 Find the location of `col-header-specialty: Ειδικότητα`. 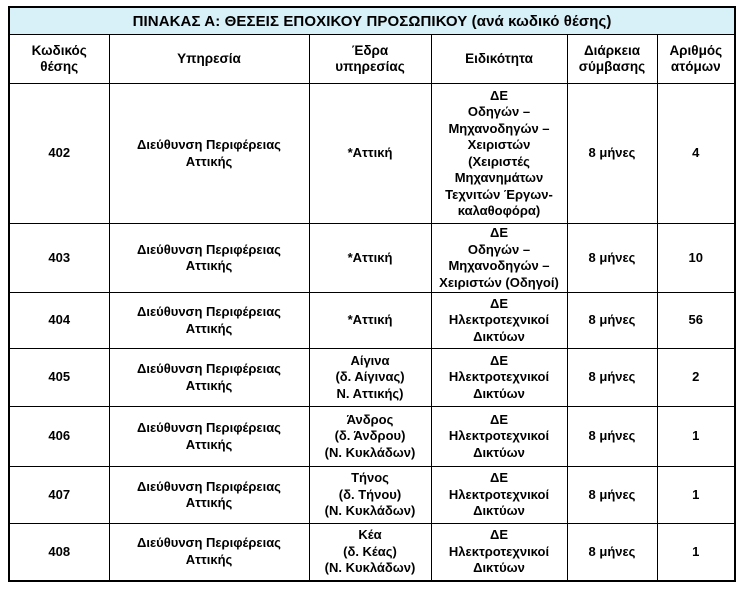

col-header-specialty: Ειδικότητα is located at coordinates (499, 59).